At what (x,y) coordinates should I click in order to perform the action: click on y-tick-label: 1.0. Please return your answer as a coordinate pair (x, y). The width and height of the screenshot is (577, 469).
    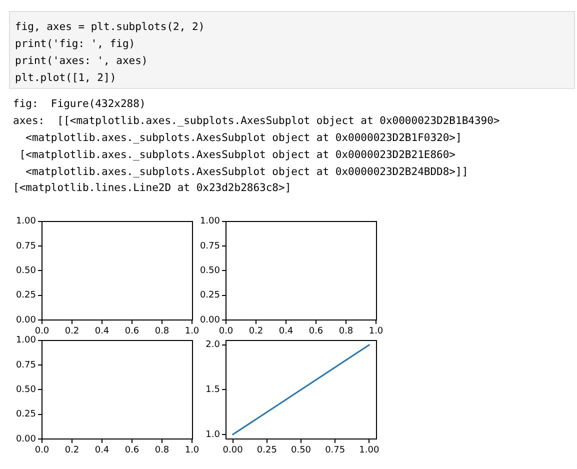
    Looking at the image, I should click on (213, 435).